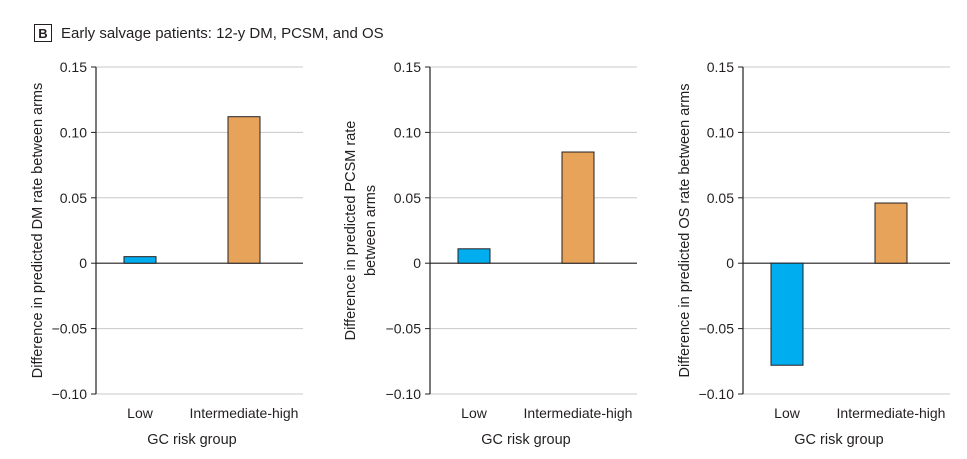  I want to click on y-axis-title: between arms, so click(371, 230).